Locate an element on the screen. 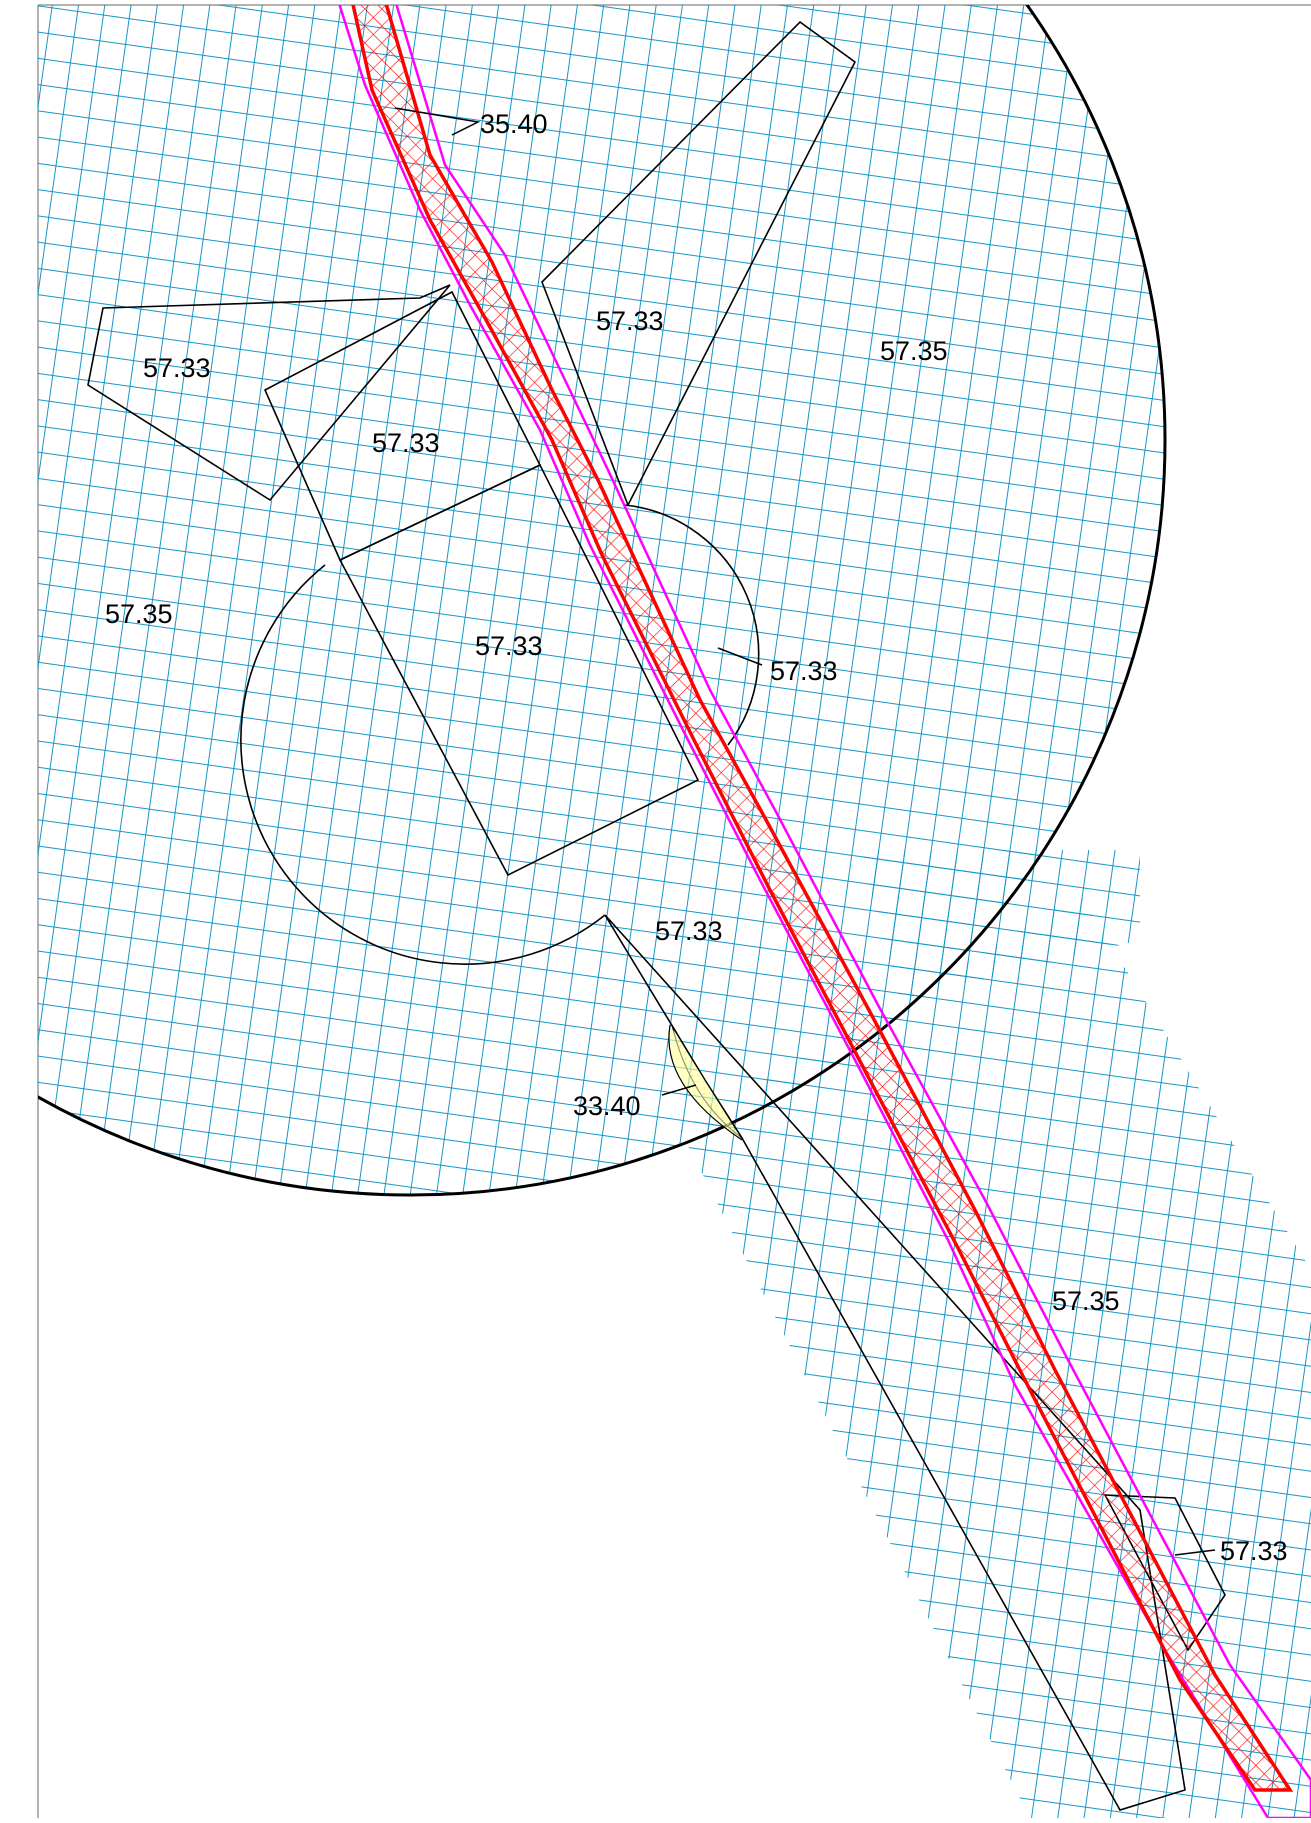  zone-center is located at coordinates (519, 670).